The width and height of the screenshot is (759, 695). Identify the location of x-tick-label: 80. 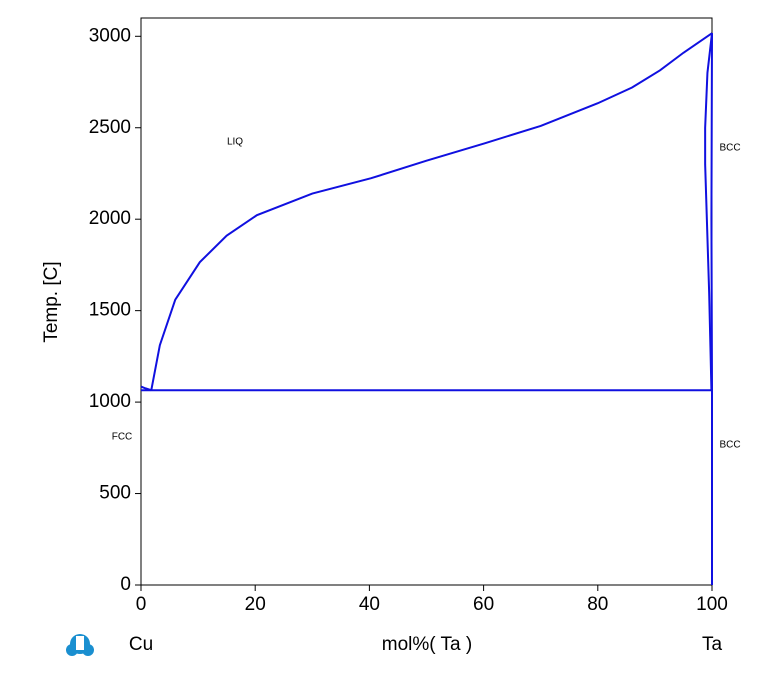
(597, 604).